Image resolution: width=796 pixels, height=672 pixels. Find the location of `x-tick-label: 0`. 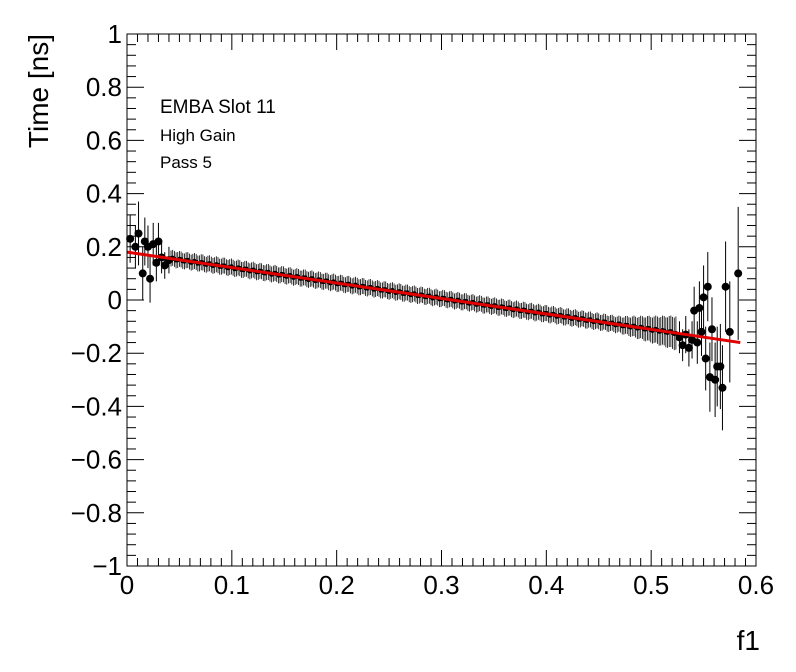

x-tick-label: 0 is located at coordinates (127, 585).